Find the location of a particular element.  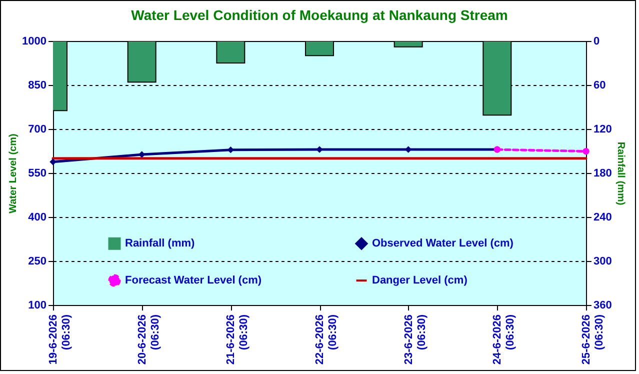

y2-tick-label: 360 is located at coordinates (603, 306).